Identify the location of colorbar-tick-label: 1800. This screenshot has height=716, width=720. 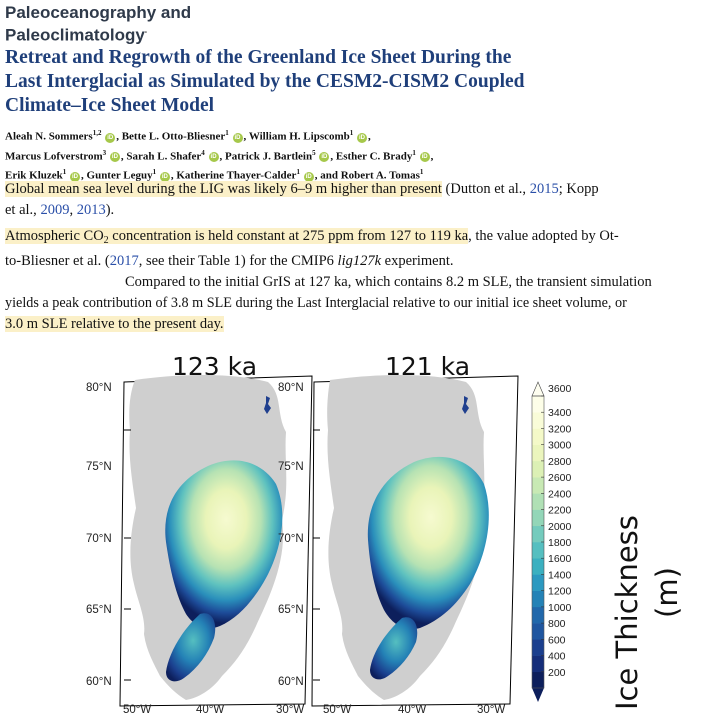
(560, 543).